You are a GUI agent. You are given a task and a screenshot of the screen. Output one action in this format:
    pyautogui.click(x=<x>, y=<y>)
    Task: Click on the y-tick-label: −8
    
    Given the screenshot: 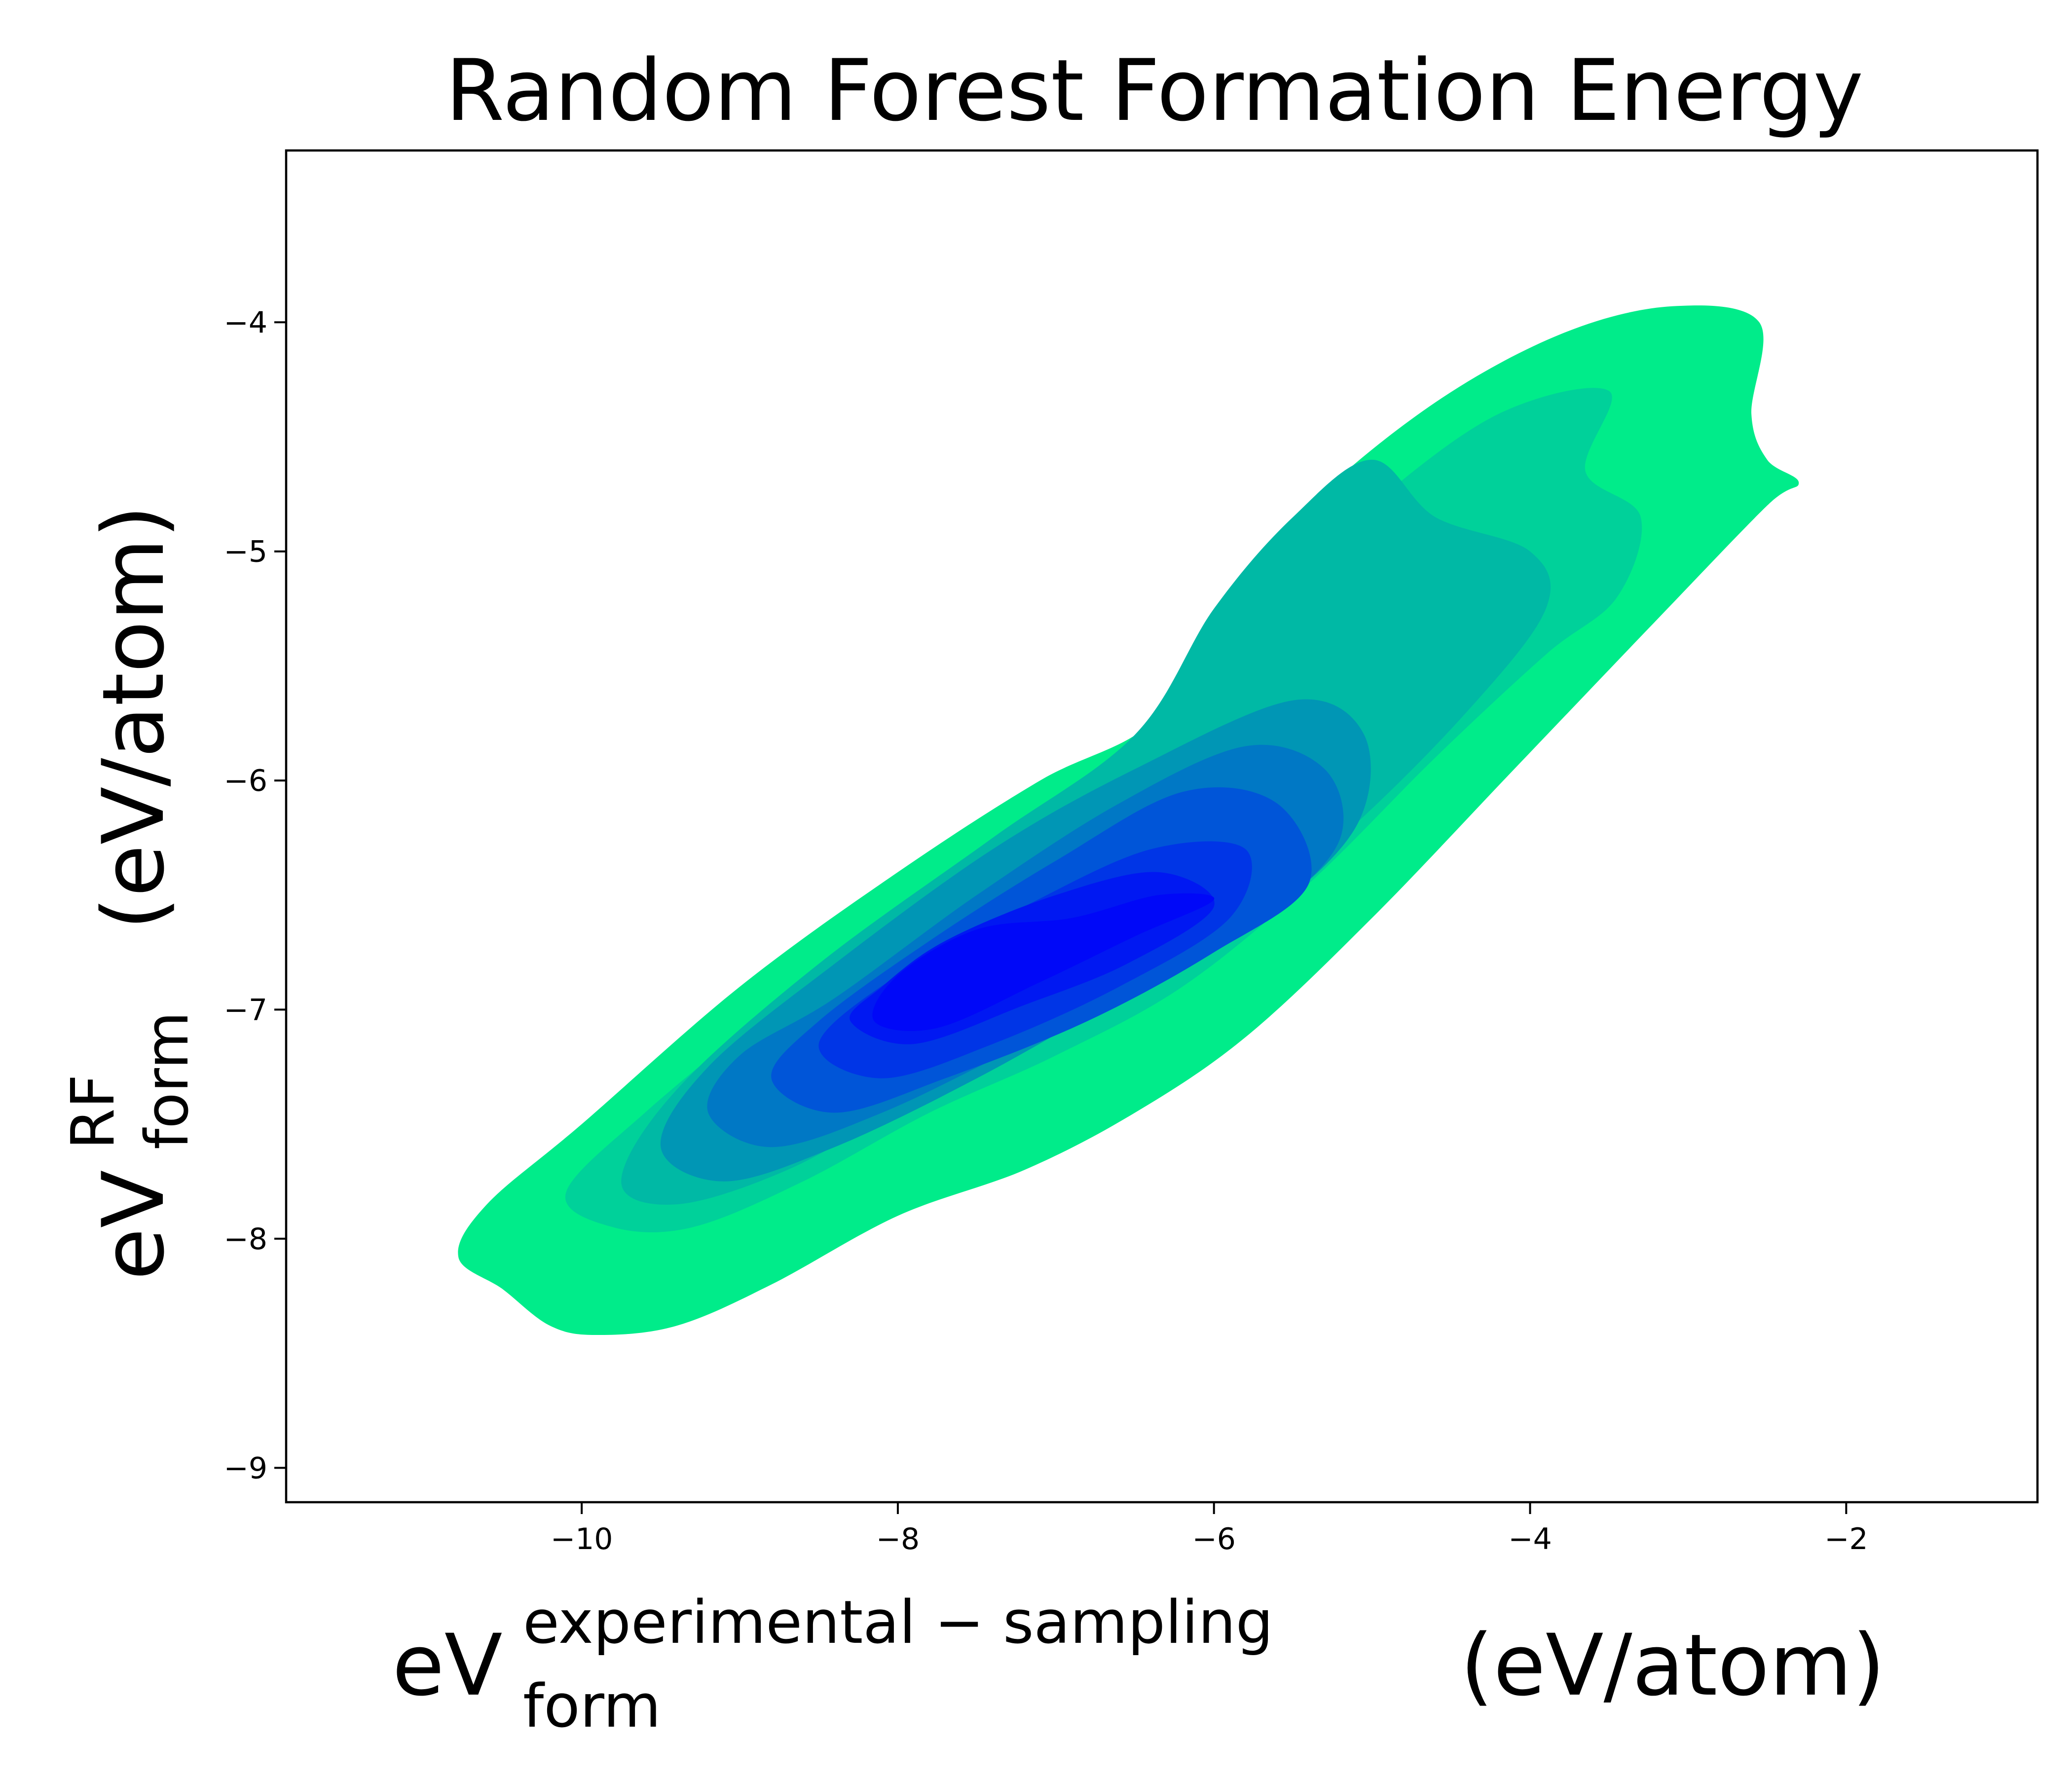 What is the action you would take?
    pyautogui.click(x=246, y=1239)
    